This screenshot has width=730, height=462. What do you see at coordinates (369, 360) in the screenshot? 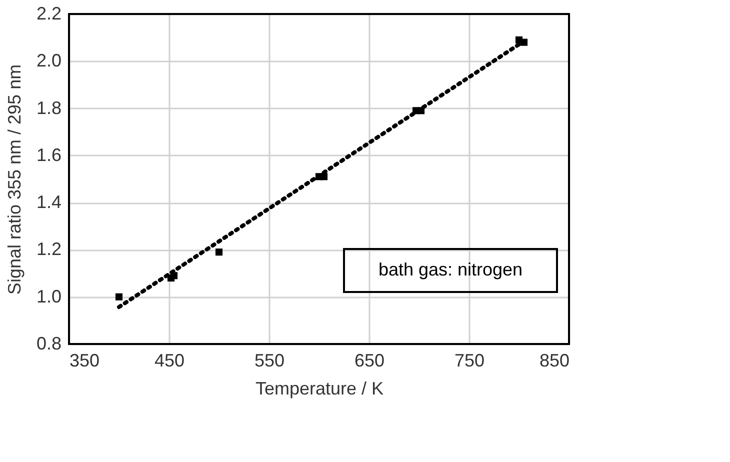
I see `x-tick-label: 650` at bounding box center [369, 360].